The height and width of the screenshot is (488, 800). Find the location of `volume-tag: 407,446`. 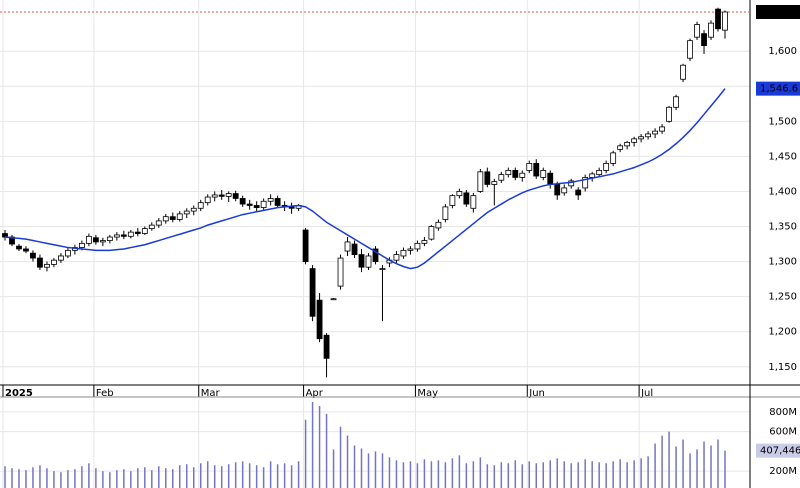

volume-tag: 407,446 is located at coordinates (780, 451).